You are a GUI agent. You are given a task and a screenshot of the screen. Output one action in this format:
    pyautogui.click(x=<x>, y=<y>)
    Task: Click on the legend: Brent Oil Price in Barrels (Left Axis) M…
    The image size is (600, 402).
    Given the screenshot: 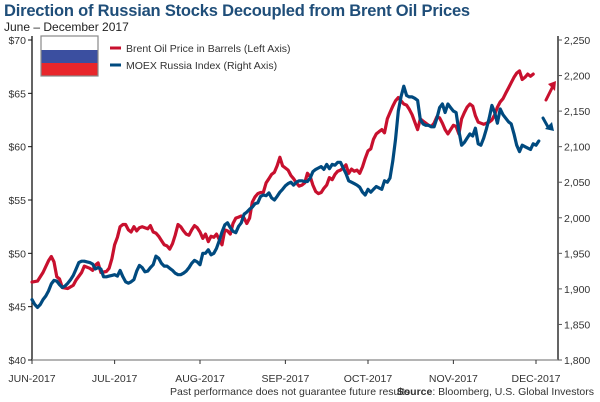 What is the action you would take?
    pyautogui.click(x=165, y=56)
    